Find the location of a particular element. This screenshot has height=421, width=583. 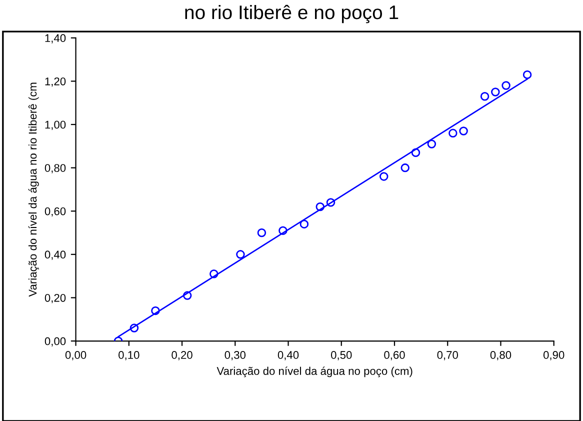

x-tick-label: 0,40 is located at coordinates (288, 355).